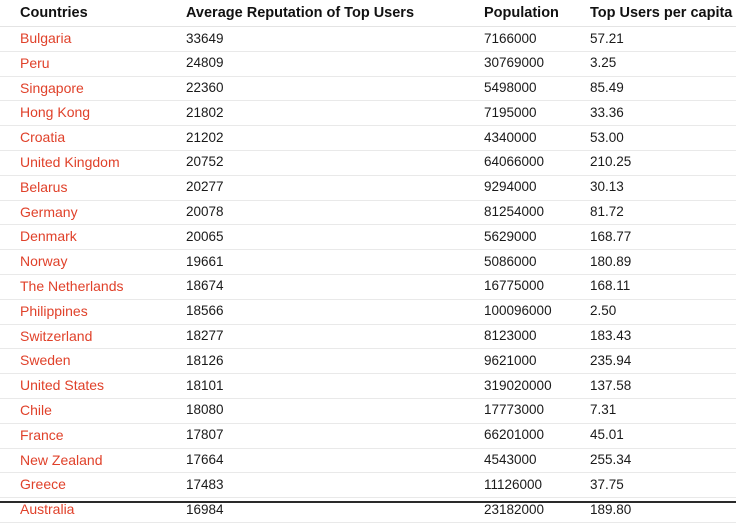 This screenshot has height=523, width=736. What do you see at coordinates (335, 13) in the screenshot?
I see `header-average-reputation: Average Reputation of Top Users` at bounding box center [335, 13].